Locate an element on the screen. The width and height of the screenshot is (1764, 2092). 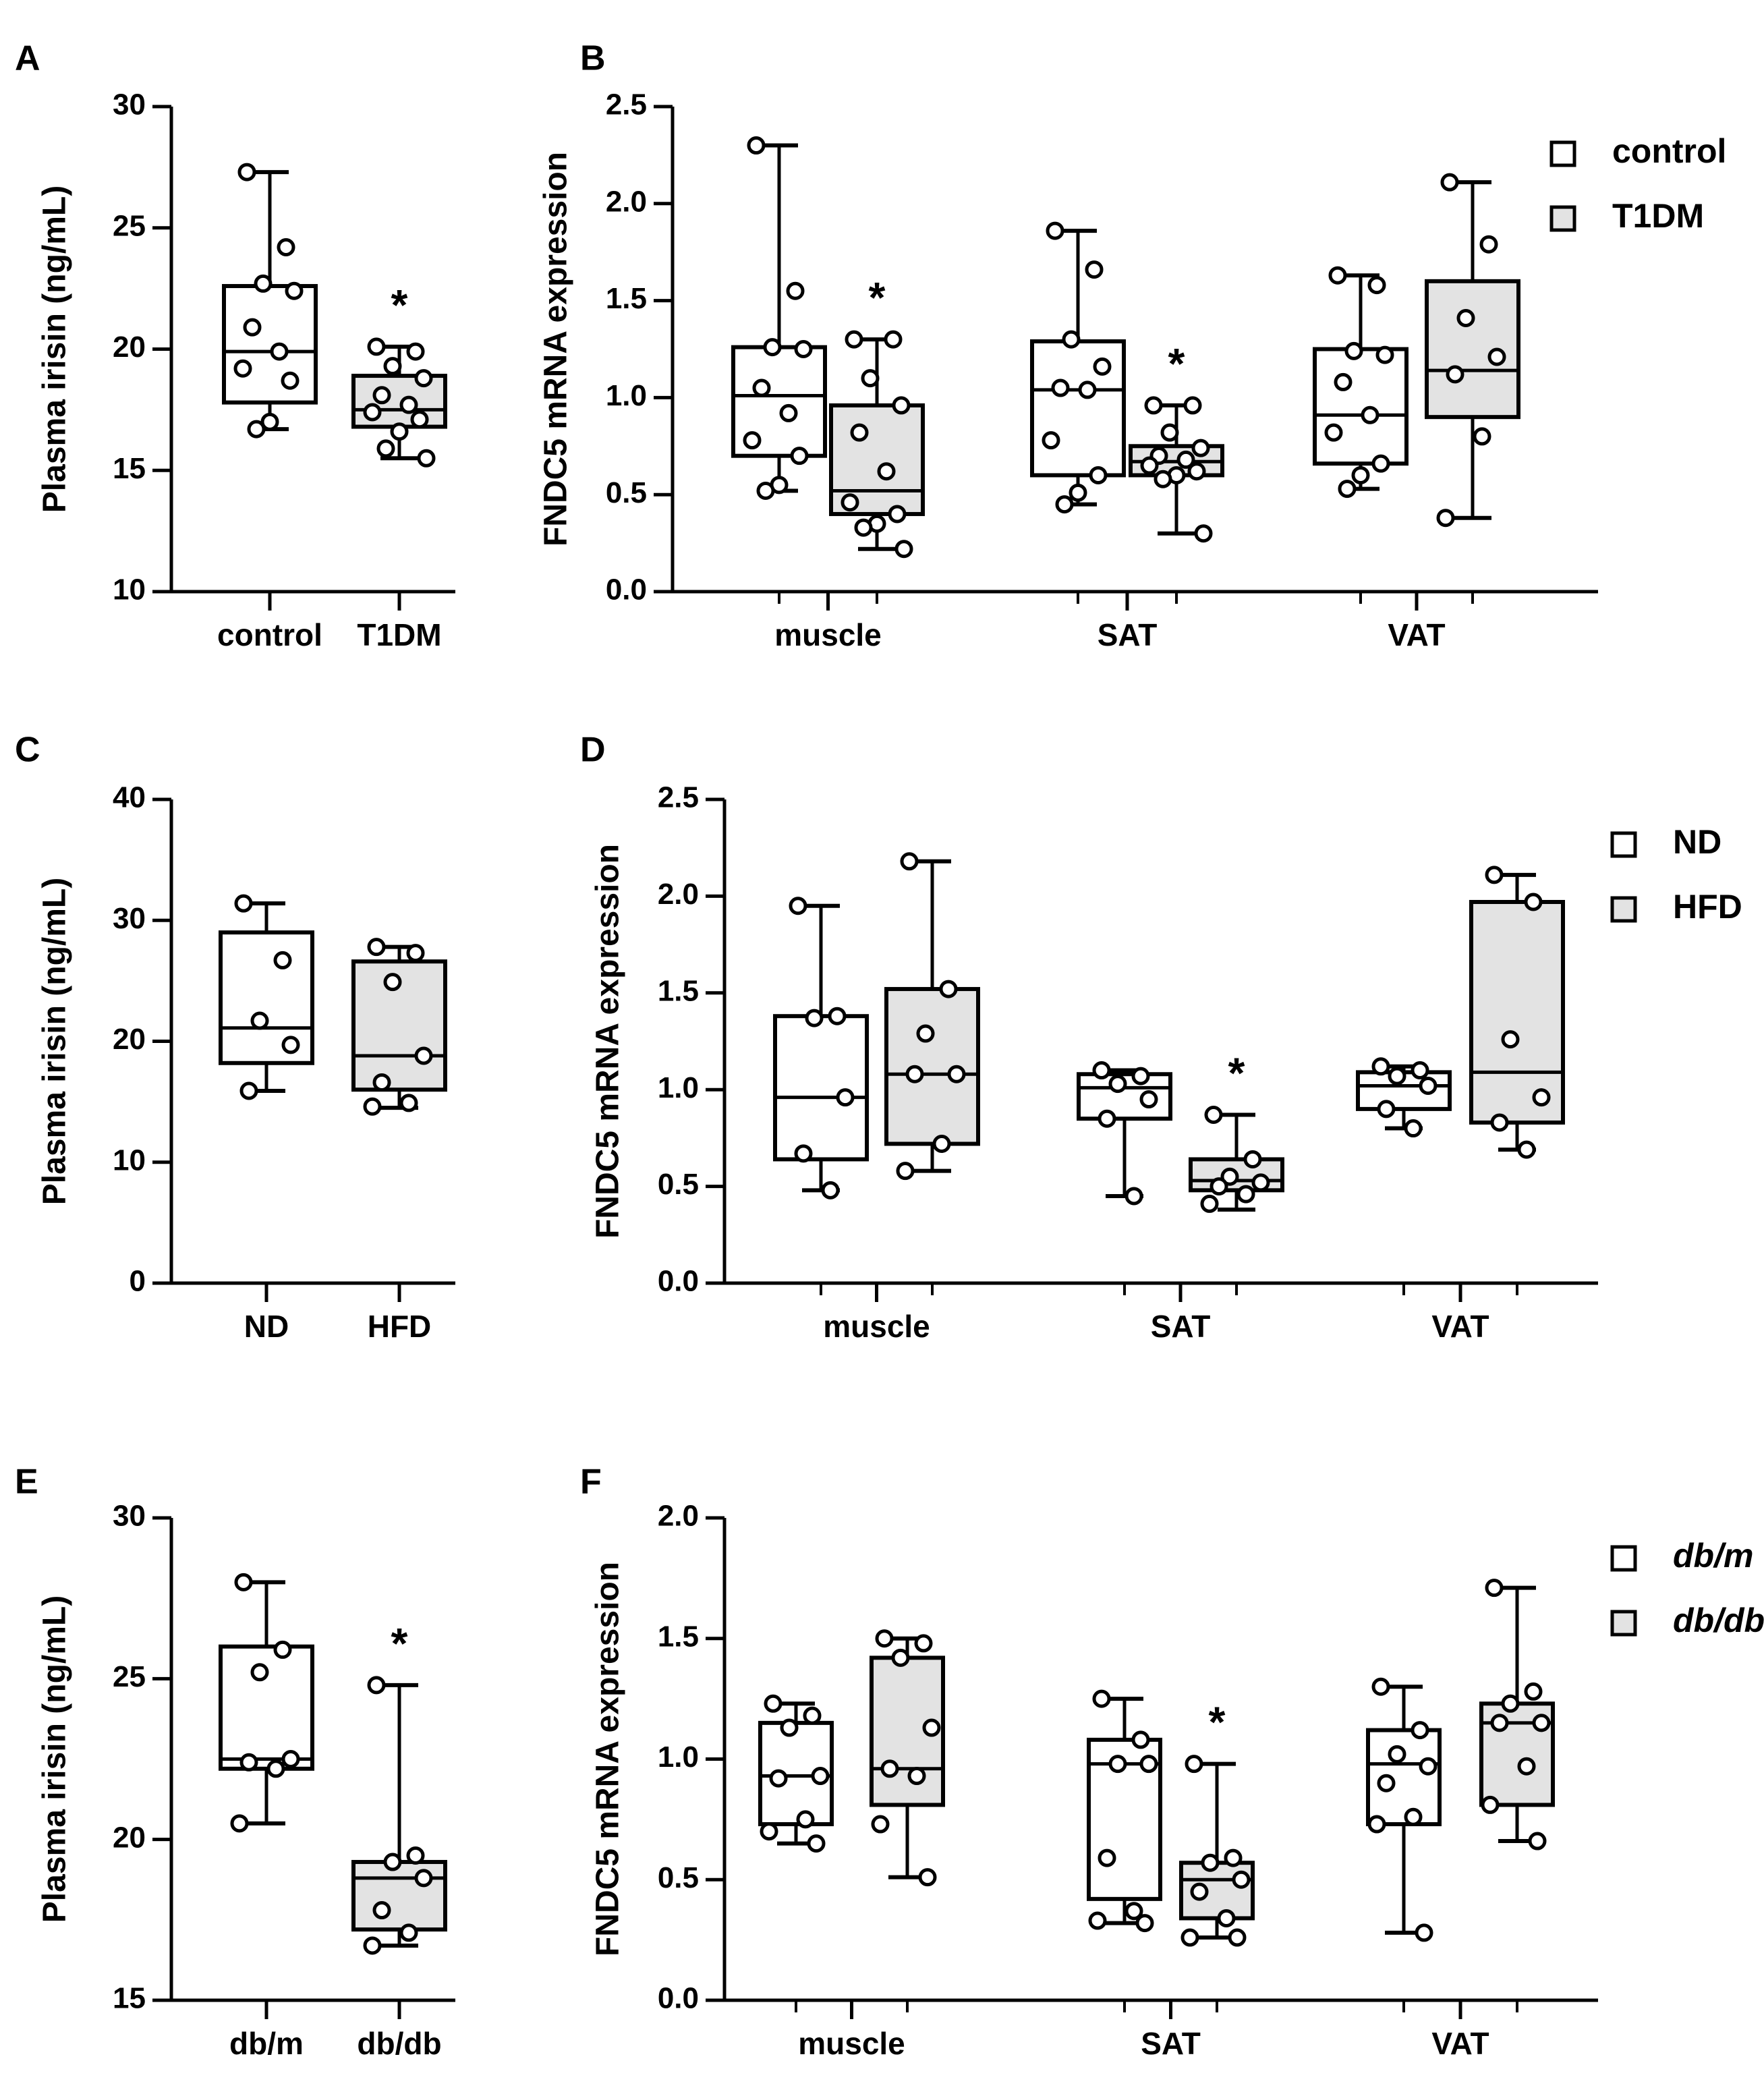
panel-label: C is located at coordinates (27, 750).